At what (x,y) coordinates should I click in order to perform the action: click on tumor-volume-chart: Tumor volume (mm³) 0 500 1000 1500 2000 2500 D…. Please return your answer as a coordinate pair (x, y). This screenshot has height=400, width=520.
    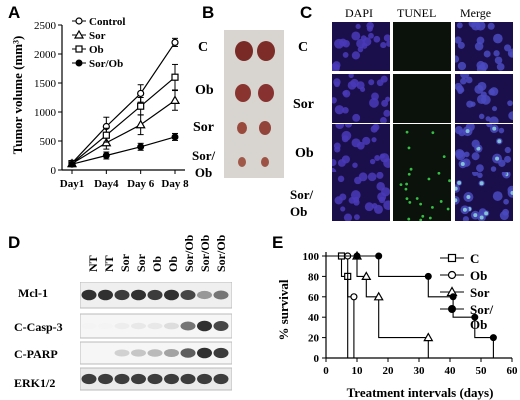
    Looking at the image, I should click on (99, 103).